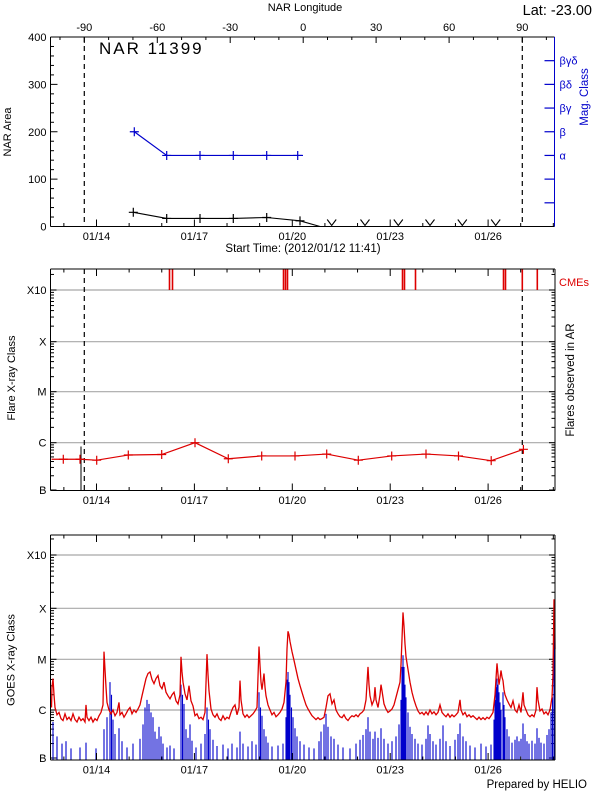  I want to click on flares-observed-label: Flares observed in AR, so click(571, 380).